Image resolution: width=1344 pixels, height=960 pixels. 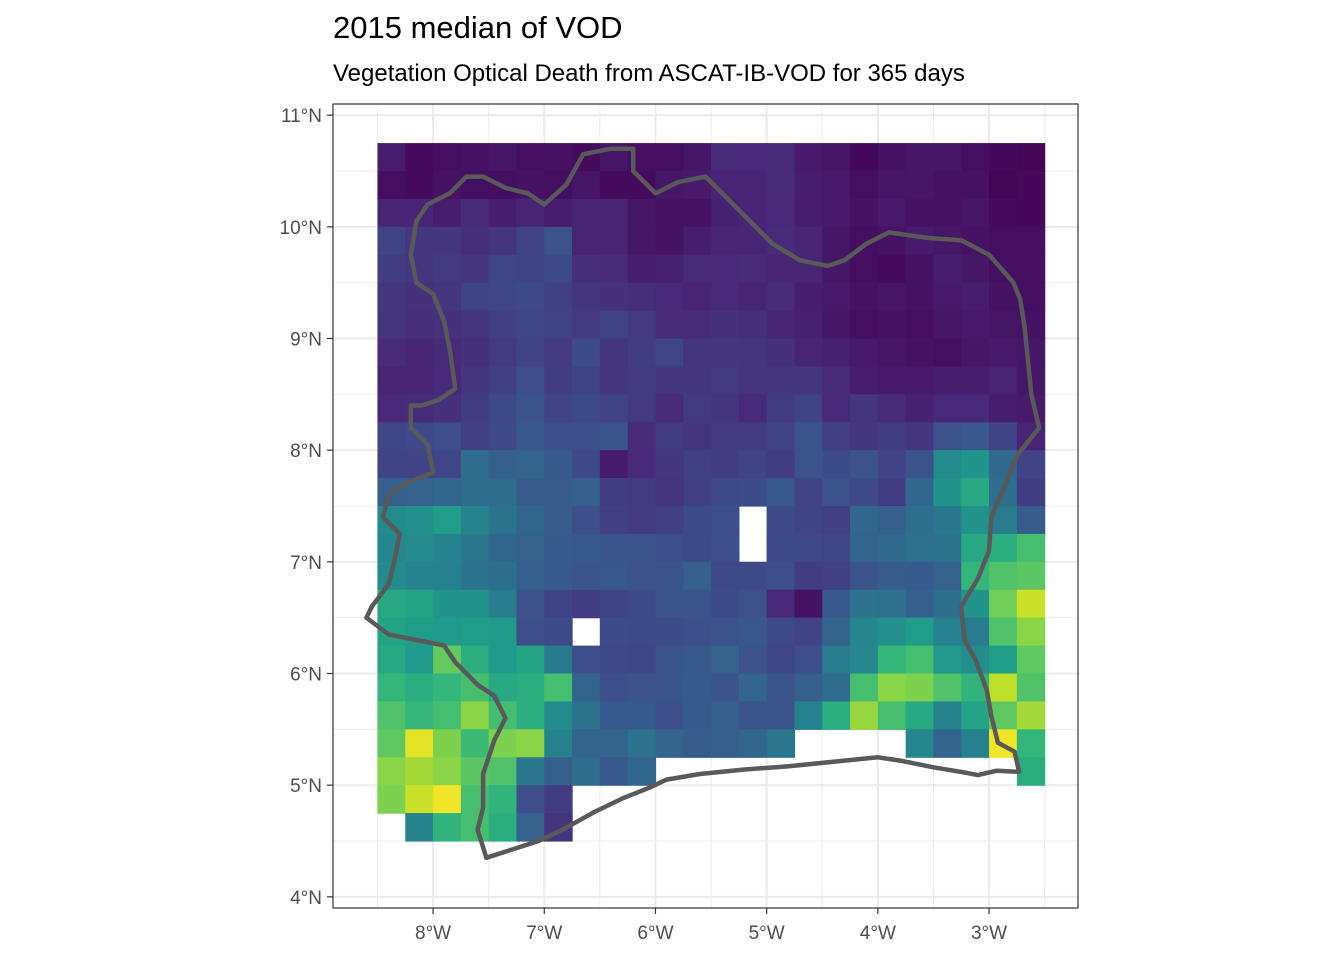 I want to click on x-tick-label: 3°W, so click(x=989, y=933).